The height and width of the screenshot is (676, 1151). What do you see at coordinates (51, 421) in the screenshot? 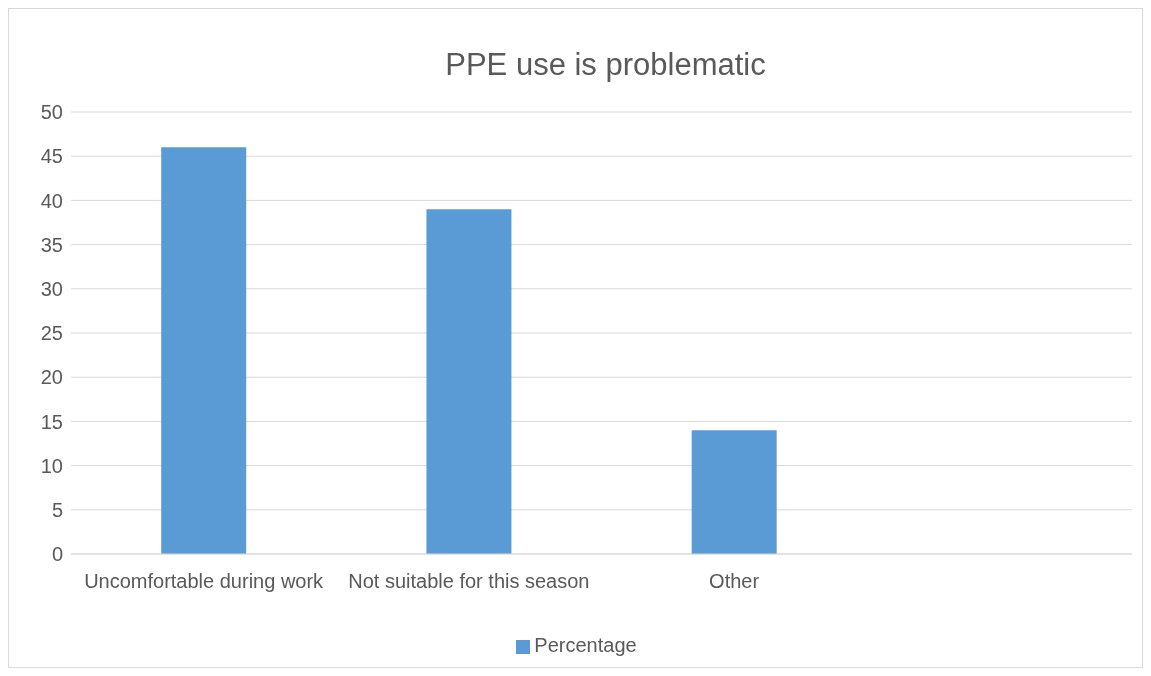
I see `y-tick-label: 15` at bounding box center [51, 421].